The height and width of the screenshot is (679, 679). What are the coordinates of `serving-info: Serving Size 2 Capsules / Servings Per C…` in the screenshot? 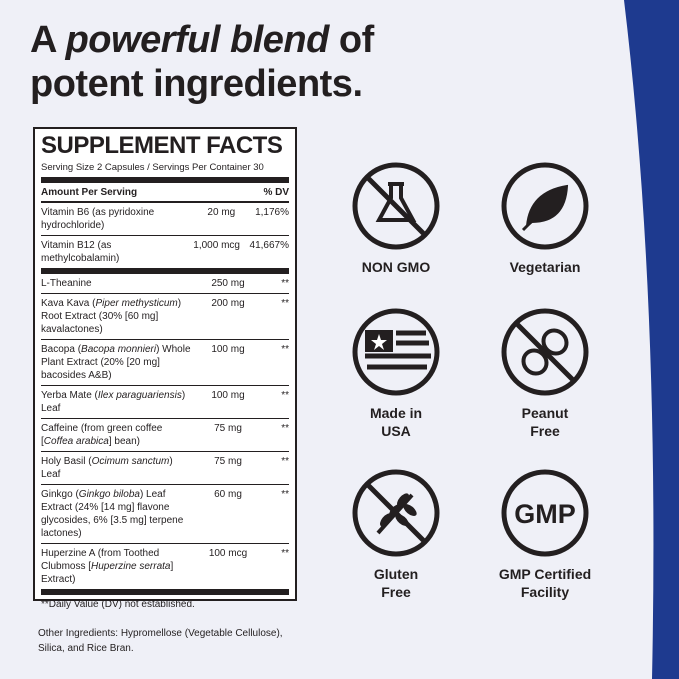 It's located at (165, 171).